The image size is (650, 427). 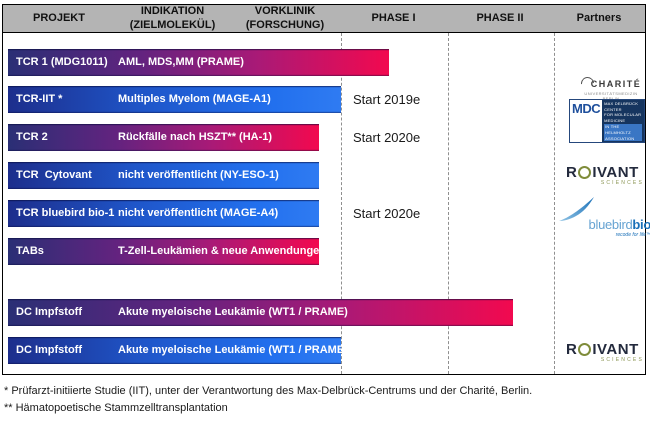 I want to click on project-label: TCR 1 (MDG1011), so click(x=62, y=62).